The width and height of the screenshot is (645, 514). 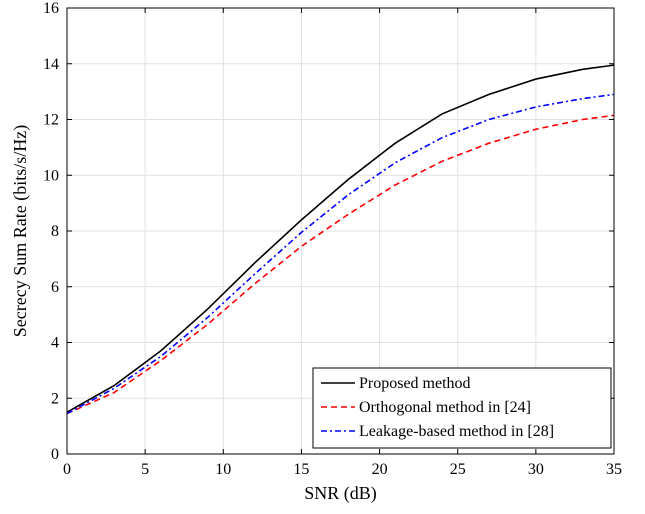 What do you see at coordinates (20, 231) in the screenshot?
I see `y-axis-label: Secrecy Sum Rate (bits/s/Hz)` at bounding box center [20, 231].